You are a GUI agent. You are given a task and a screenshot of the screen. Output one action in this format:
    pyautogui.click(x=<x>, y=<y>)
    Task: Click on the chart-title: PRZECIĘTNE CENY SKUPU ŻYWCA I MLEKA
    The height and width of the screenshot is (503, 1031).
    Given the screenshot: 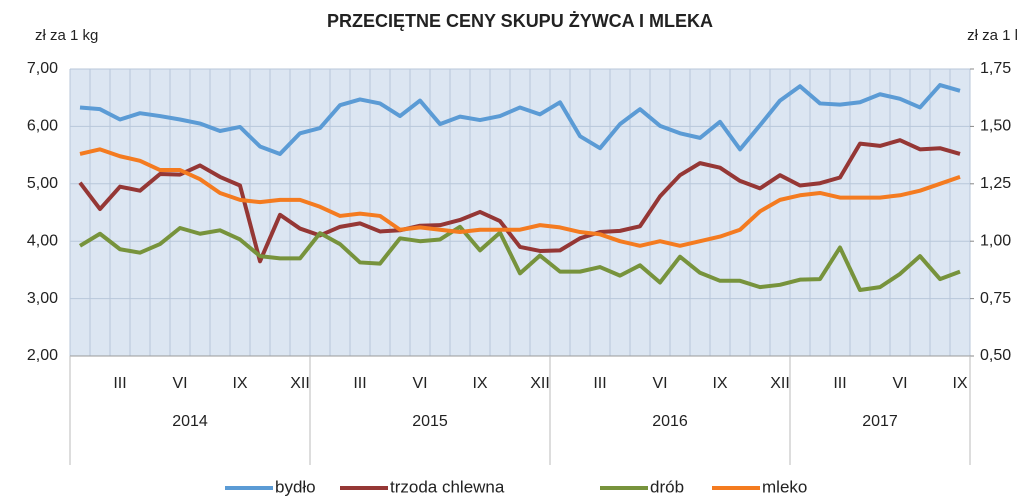 What is the action you would take?
    pyautogui.click(x=520, y=21)
    